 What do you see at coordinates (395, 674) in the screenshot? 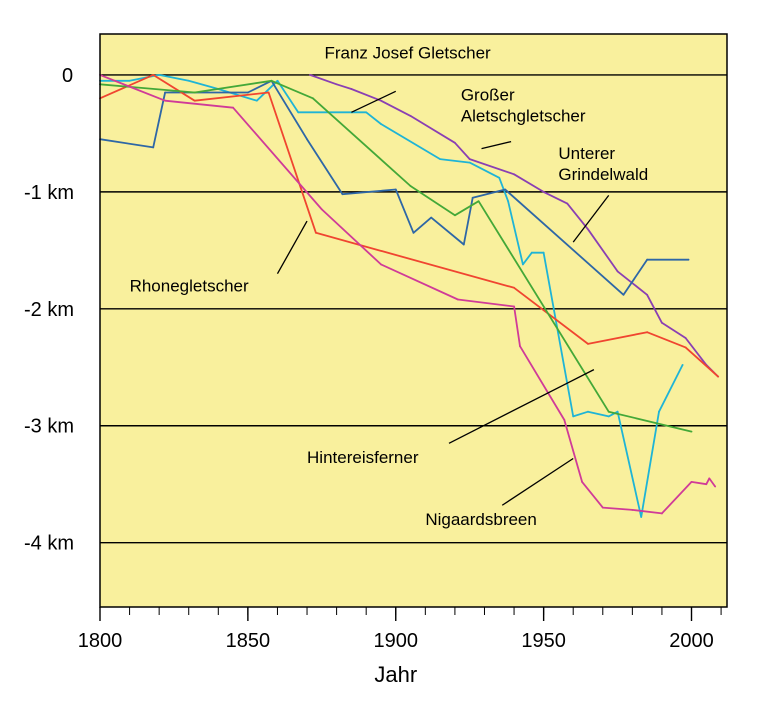
I see `x-axis-title: Jahr` at bounding box center [395, 674].